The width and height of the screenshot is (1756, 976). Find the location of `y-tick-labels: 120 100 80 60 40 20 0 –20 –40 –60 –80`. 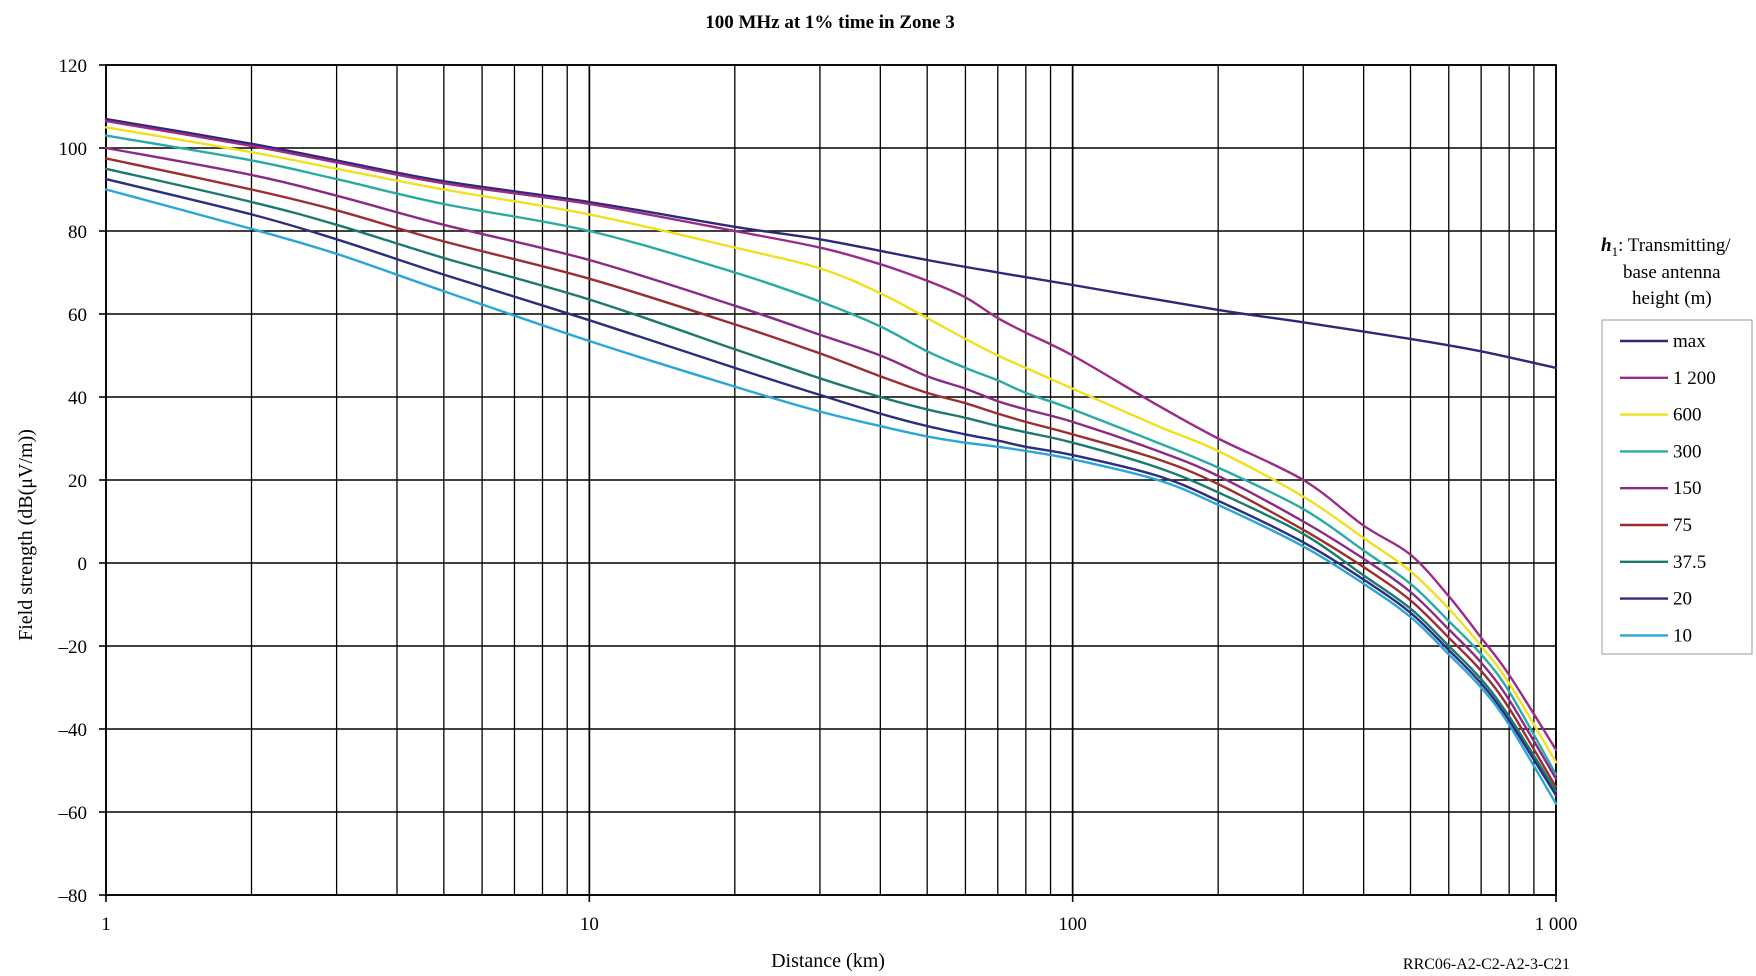

y-tick-labels: 120 100 80 60 40 20 0 –20 –40 –60 –80 is located at coordinates (73, 481).